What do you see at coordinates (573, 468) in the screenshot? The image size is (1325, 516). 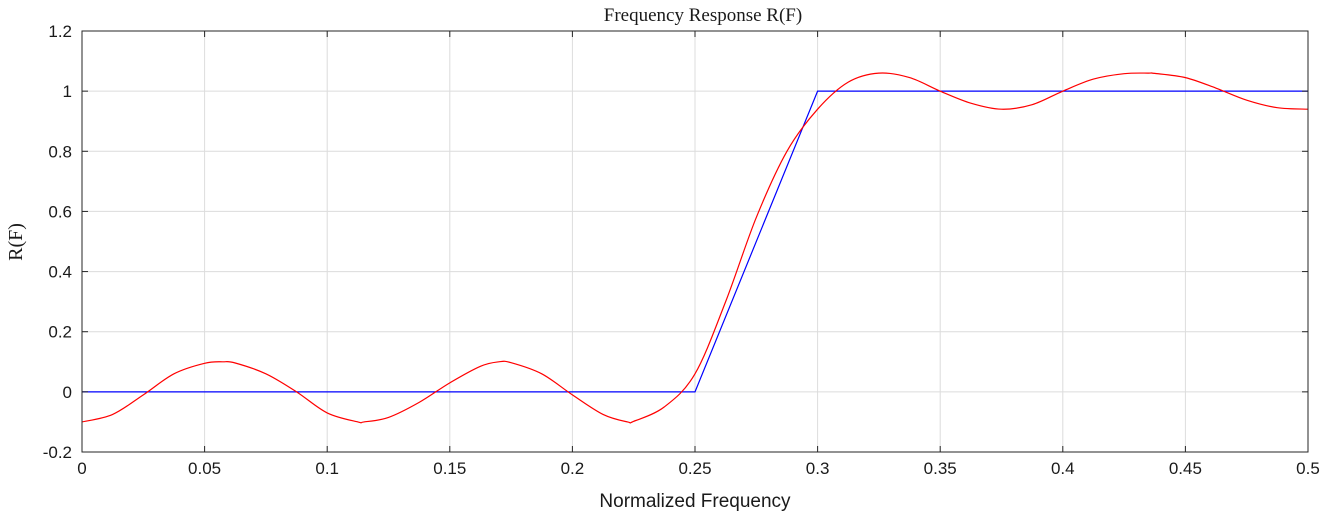 I see `x-tick-label: 0.2` at bounding box center [573, 468].